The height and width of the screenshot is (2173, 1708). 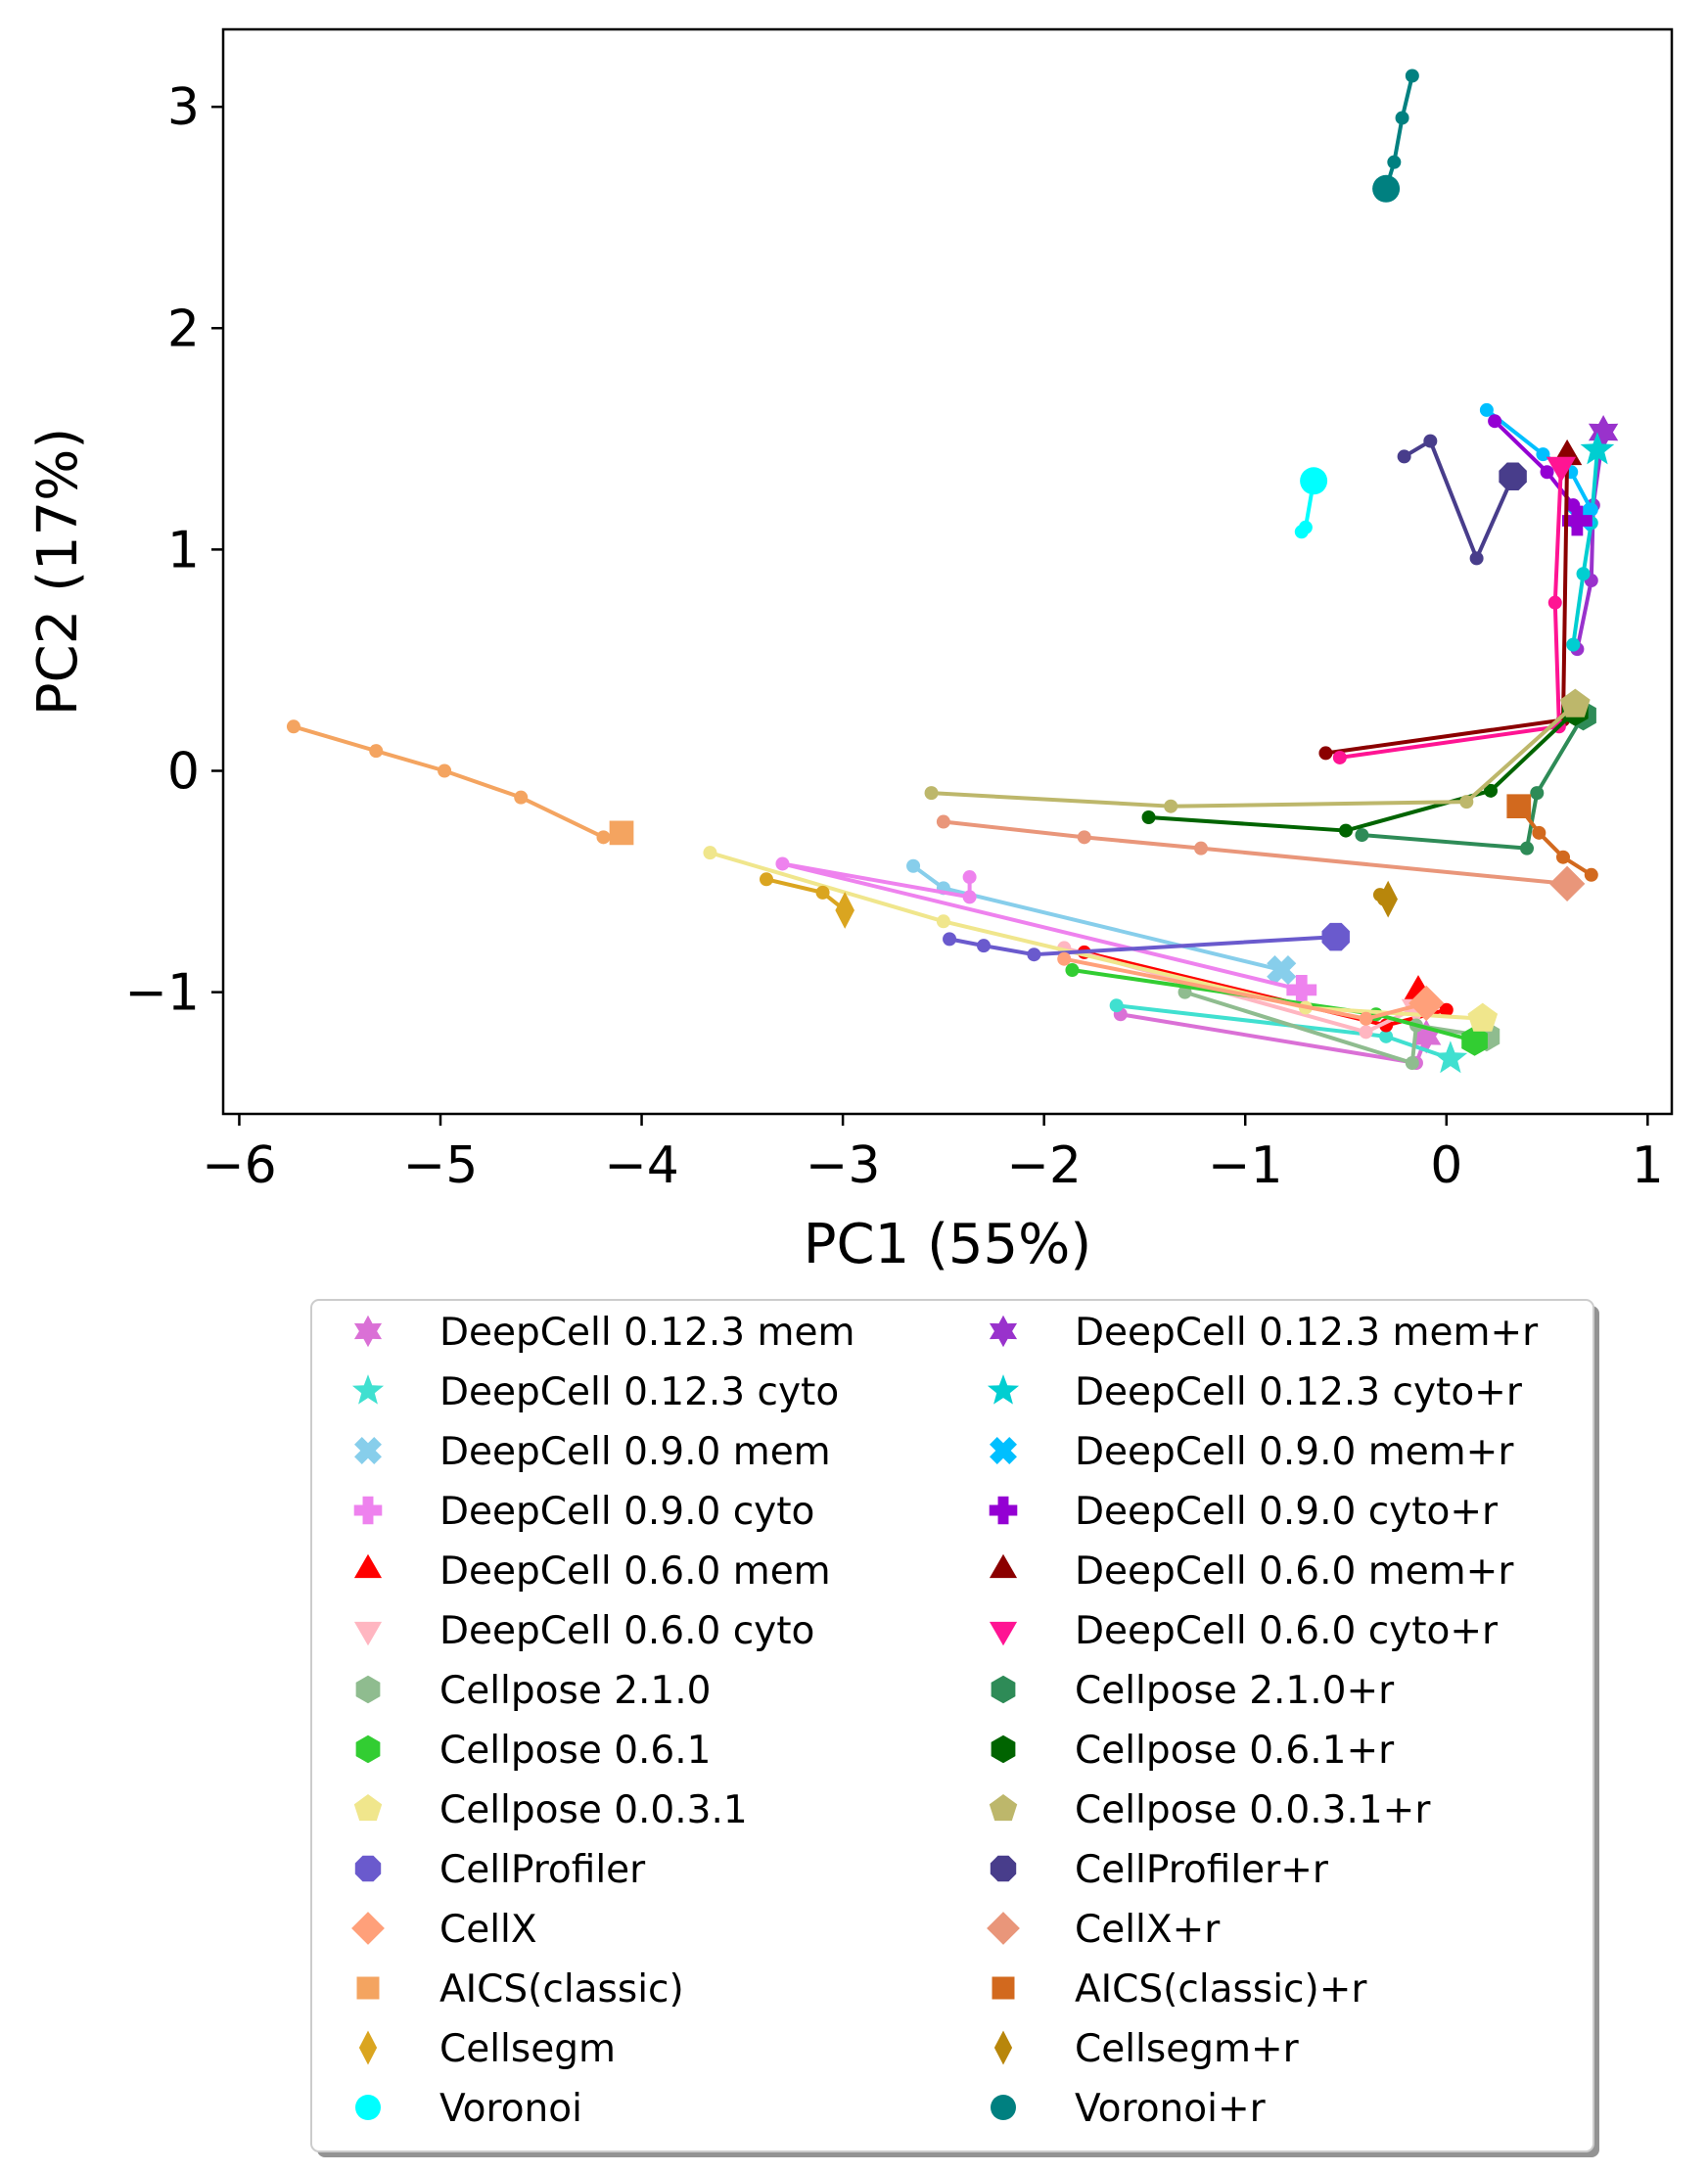 I want to click on legend-label: DeepCell 0.6.0 mem+r, so click(x=1294, y=1571).